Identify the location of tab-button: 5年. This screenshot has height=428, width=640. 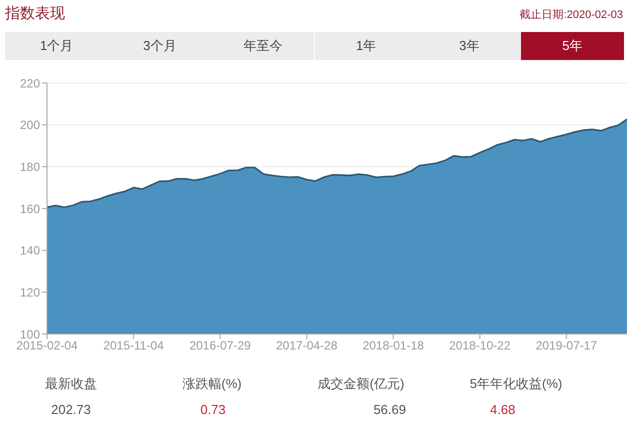
(572, 46).